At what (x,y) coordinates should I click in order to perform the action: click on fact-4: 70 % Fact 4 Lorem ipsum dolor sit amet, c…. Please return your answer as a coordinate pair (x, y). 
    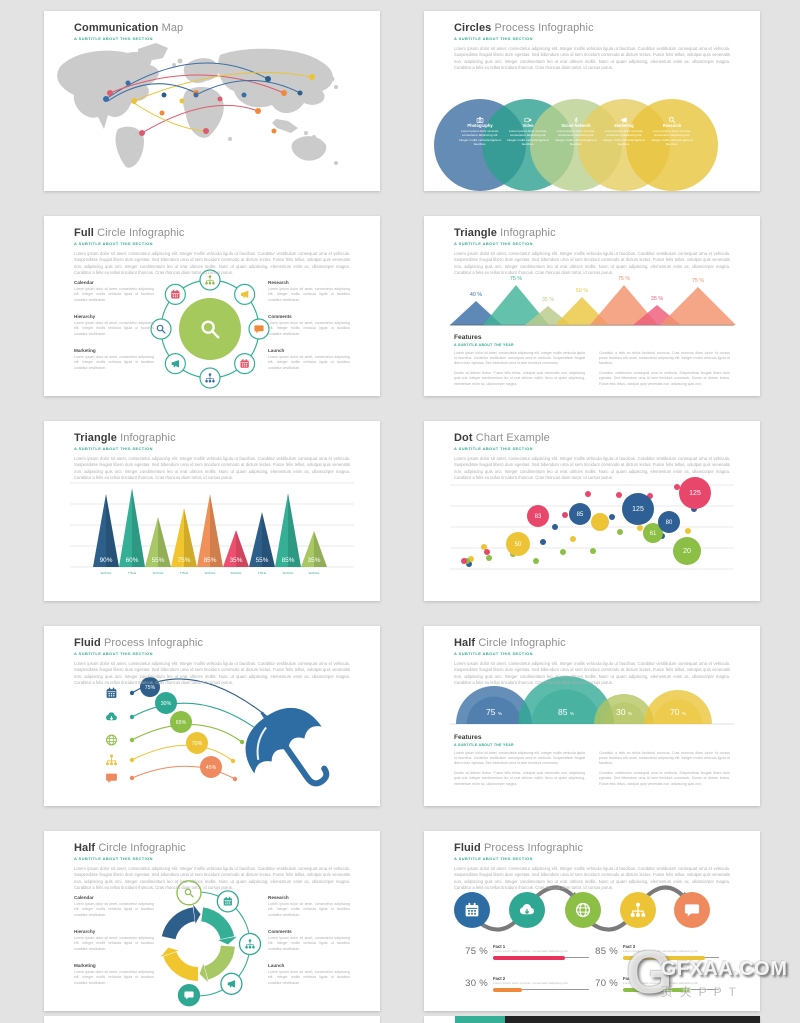
    Looking at the image, I should click on (656, 984).